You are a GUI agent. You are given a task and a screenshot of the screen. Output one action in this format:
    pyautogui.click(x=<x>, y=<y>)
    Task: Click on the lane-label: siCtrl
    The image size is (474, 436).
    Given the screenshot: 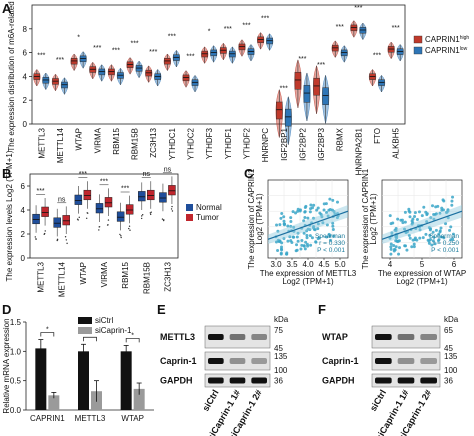 What is the action you would take?
    pyautogui.click(x=378, y=400)
    